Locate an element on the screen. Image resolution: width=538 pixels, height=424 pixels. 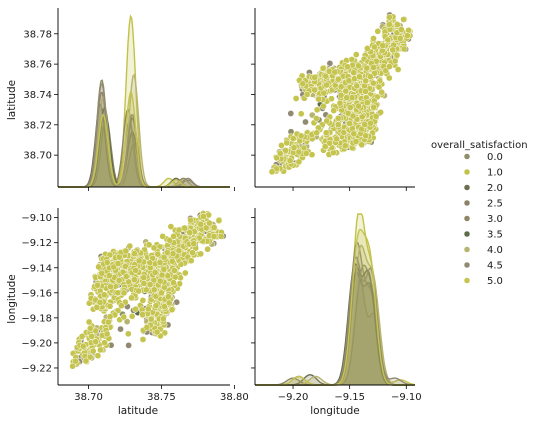
legend-label: 4.5 is located at coordinates (495, 266).